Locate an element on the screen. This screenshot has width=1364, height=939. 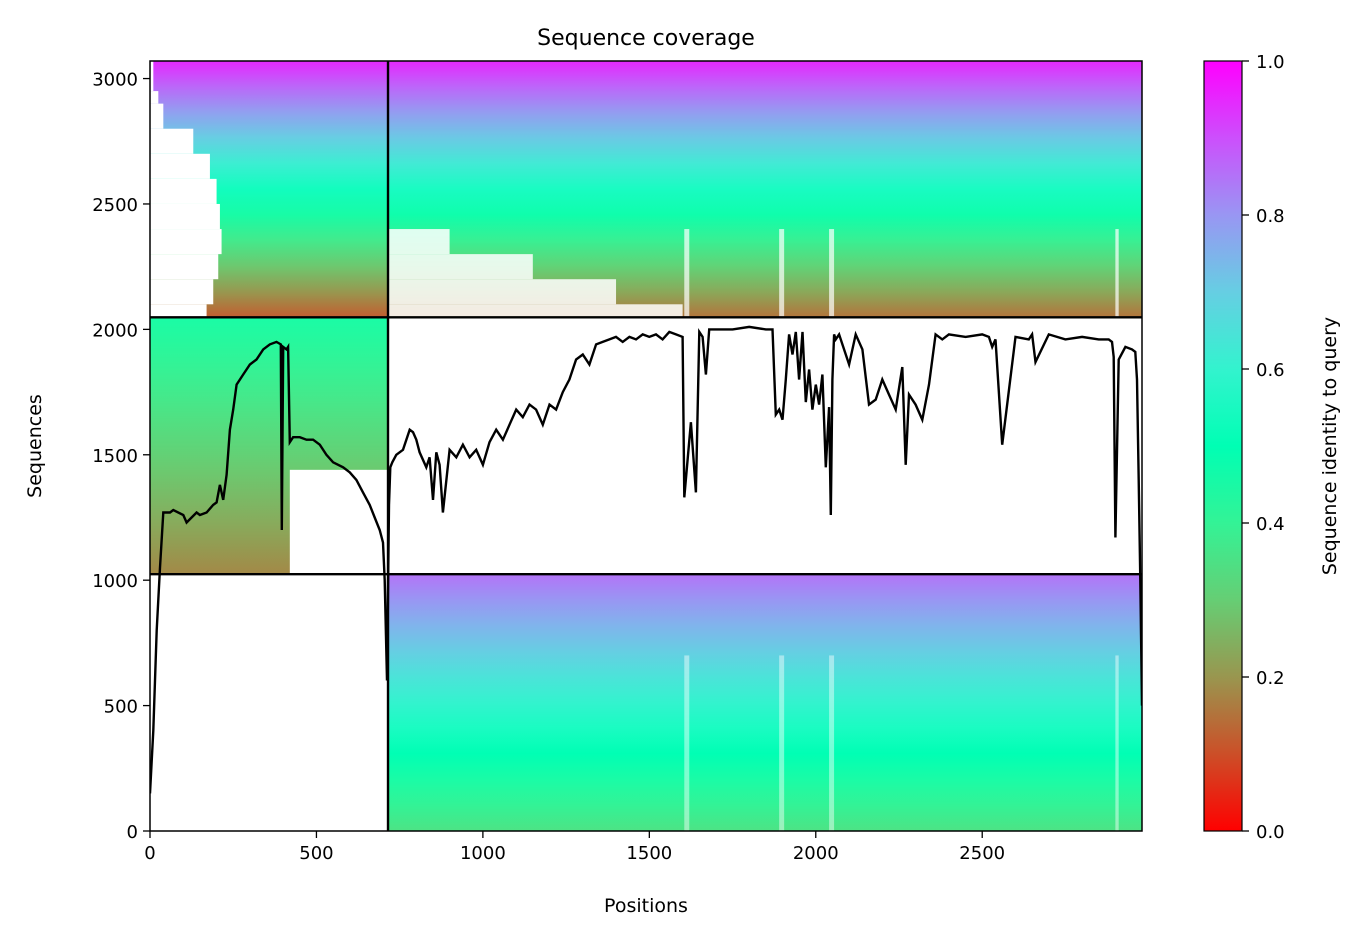
x-axis: 0 500 1000 1500 2000 2500 is located at coordinates (574, 847).